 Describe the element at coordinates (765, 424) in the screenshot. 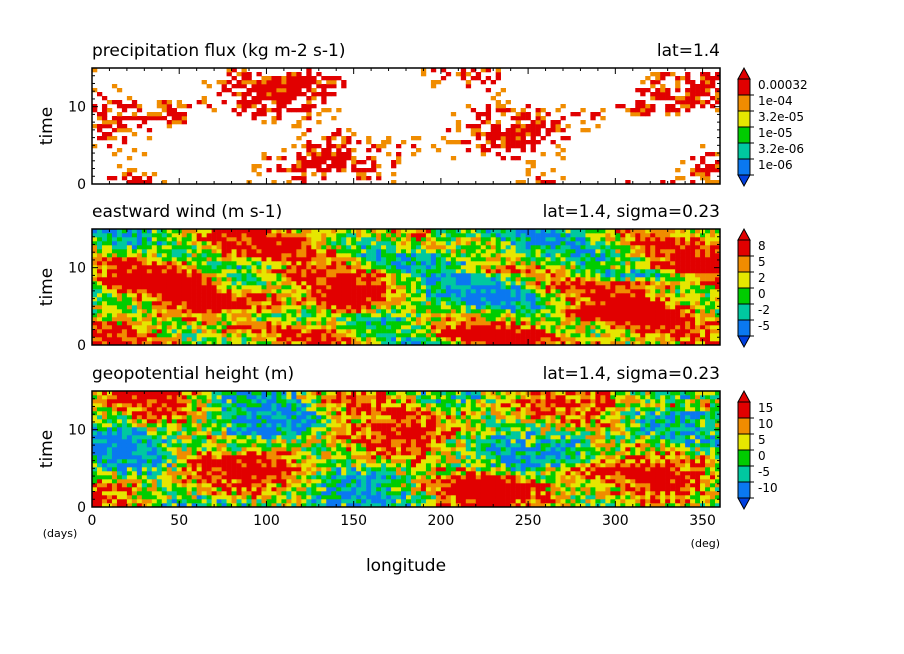

I see `colorbar-label: 10` at that location.